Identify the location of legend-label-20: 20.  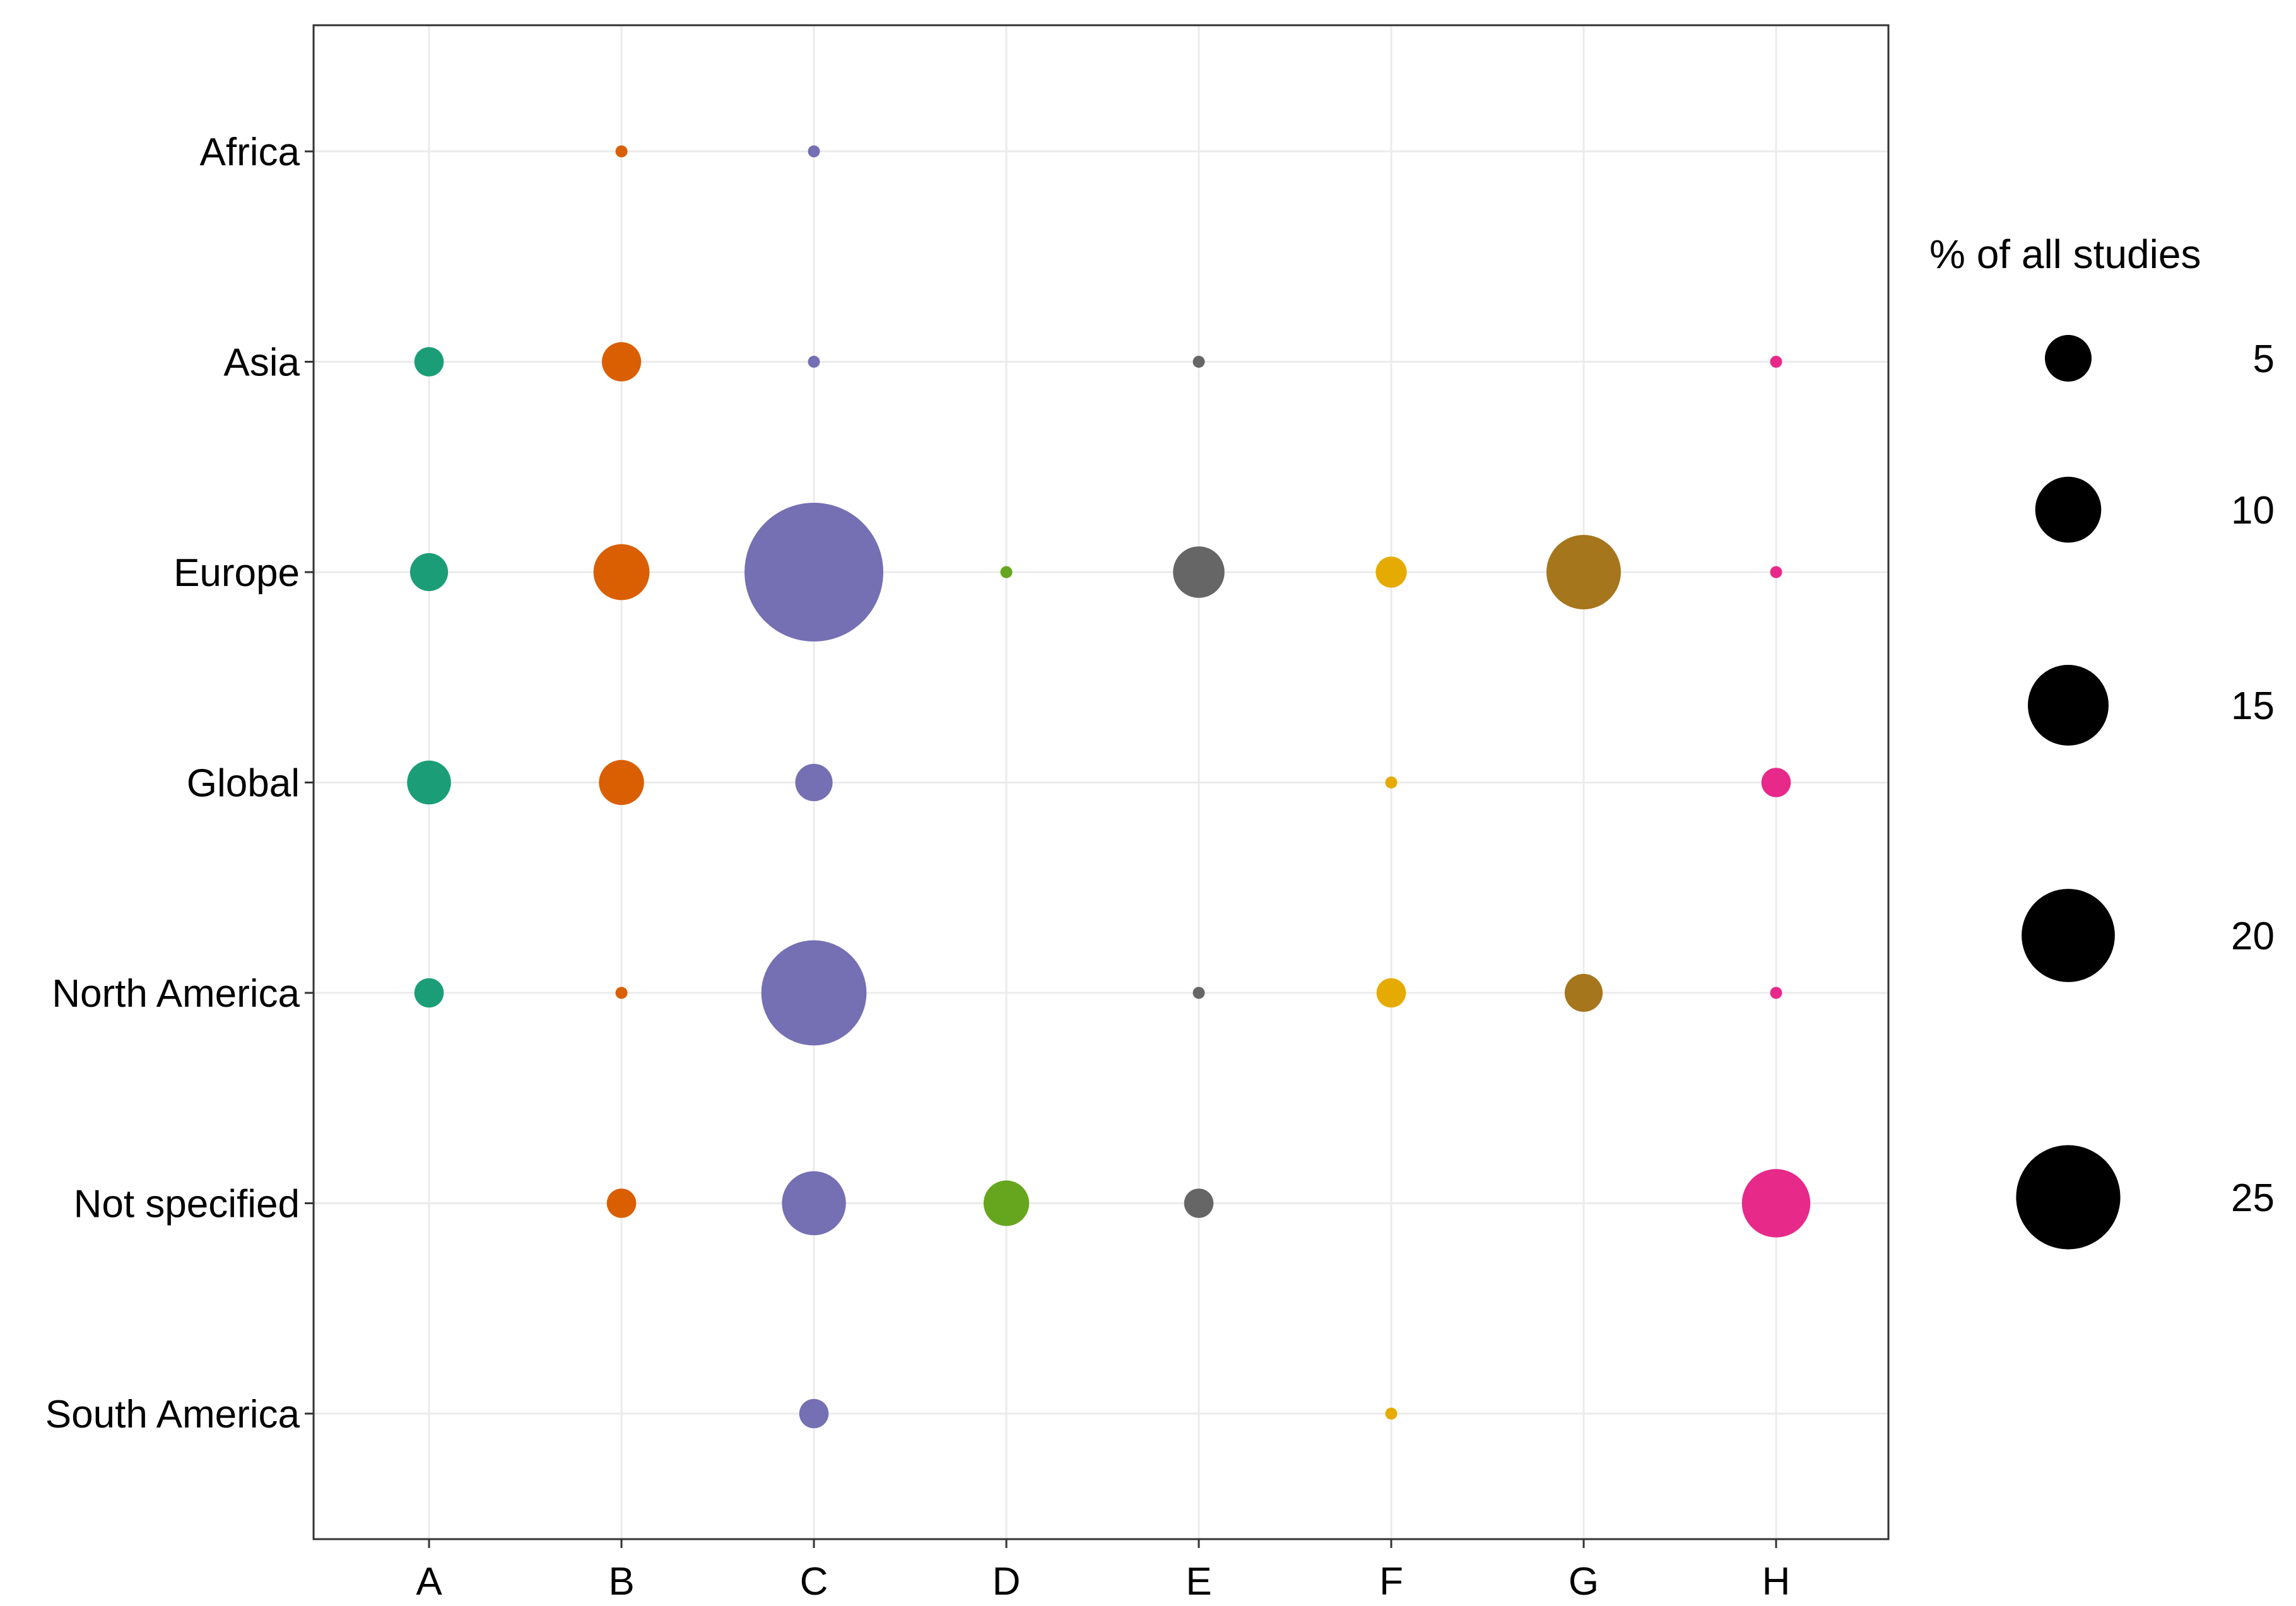
(2253, 936).